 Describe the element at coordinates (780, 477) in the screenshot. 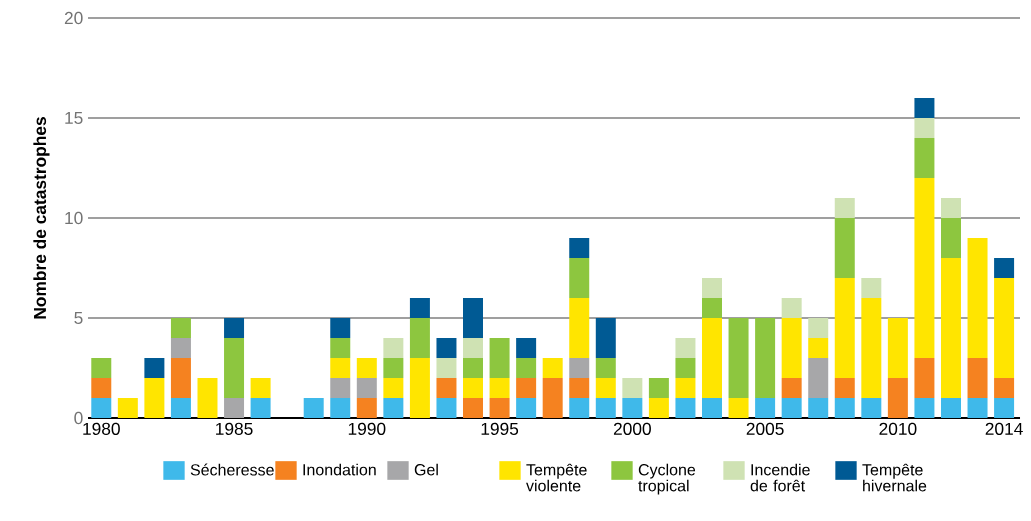

I see `legend-label: Incendie de forêt` at that location.